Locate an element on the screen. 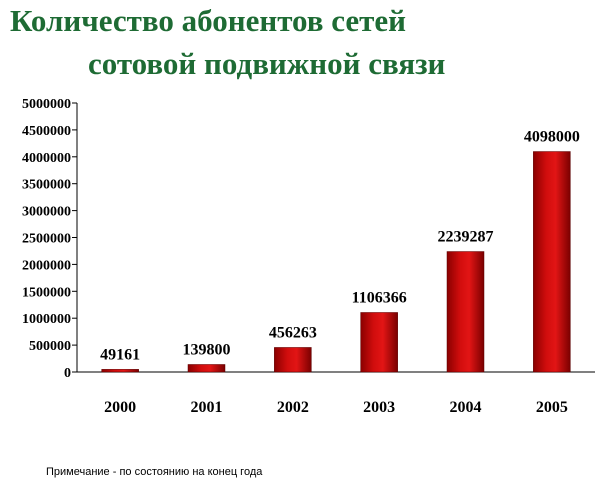 The image size is (595, 493). x-tick-label: 2005 is located at coordinates (552, 407).